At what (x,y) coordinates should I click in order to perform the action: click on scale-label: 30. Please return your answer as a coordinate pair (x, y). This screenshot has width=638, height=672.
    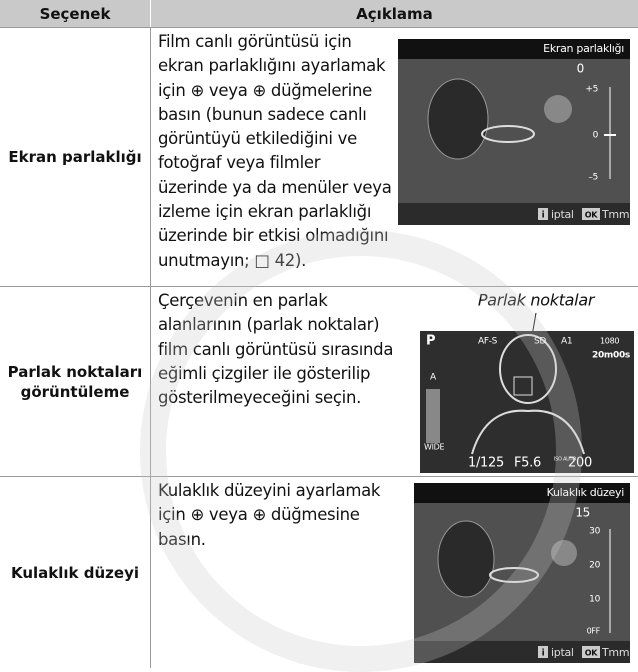
    Looking at the image, I should click on (594, 532).